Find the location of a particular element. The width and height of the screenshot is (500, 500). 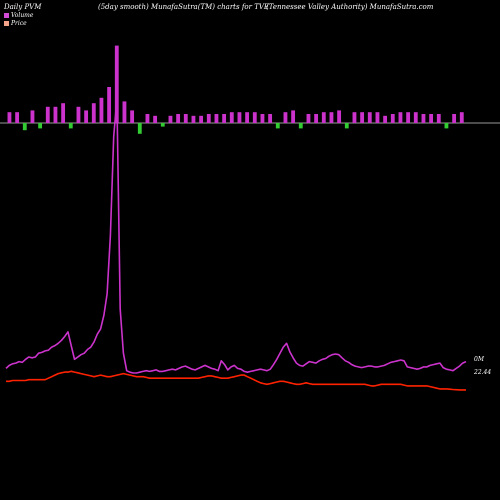

legend-price: Price is located at coordinates (15, 23).